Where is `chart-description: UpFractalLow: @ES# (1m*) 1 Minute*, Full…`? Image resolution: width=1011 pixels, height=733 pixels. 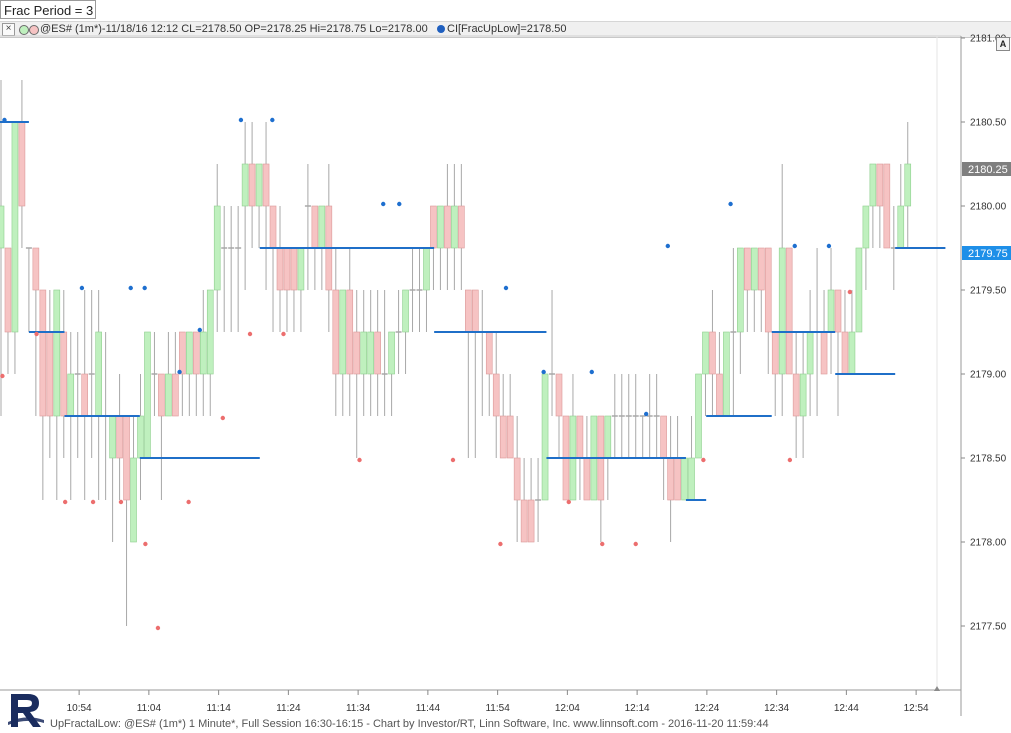
chart-description: UpFractalLow: @ES# (1m*) 1 Minute*, Full… is located at coordinates (409, 724).